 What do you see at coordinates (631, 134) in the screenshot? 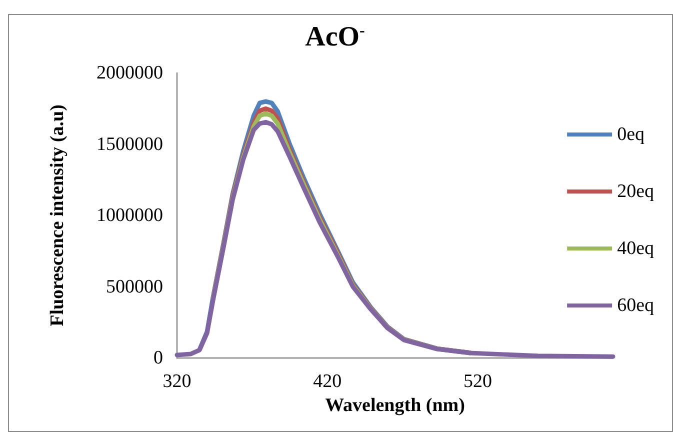
I see `legend-label: 0eq` at bounding box center [631, 134].